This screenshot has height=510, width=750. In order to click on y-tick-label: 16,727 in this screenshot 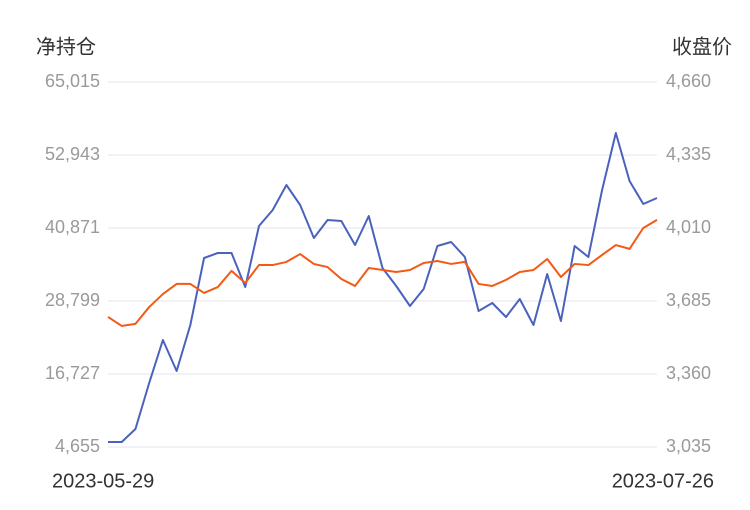, I will do `click(72, 373)`.